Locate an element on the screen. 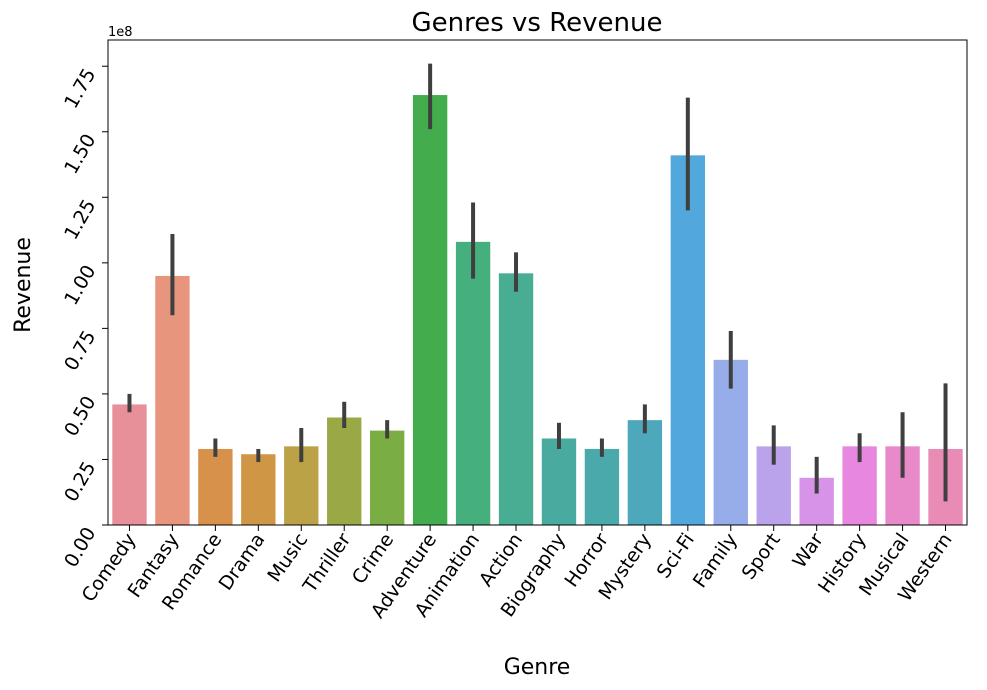 The image size is (987, 690). bar-animation is located at coordinates (473, 383).